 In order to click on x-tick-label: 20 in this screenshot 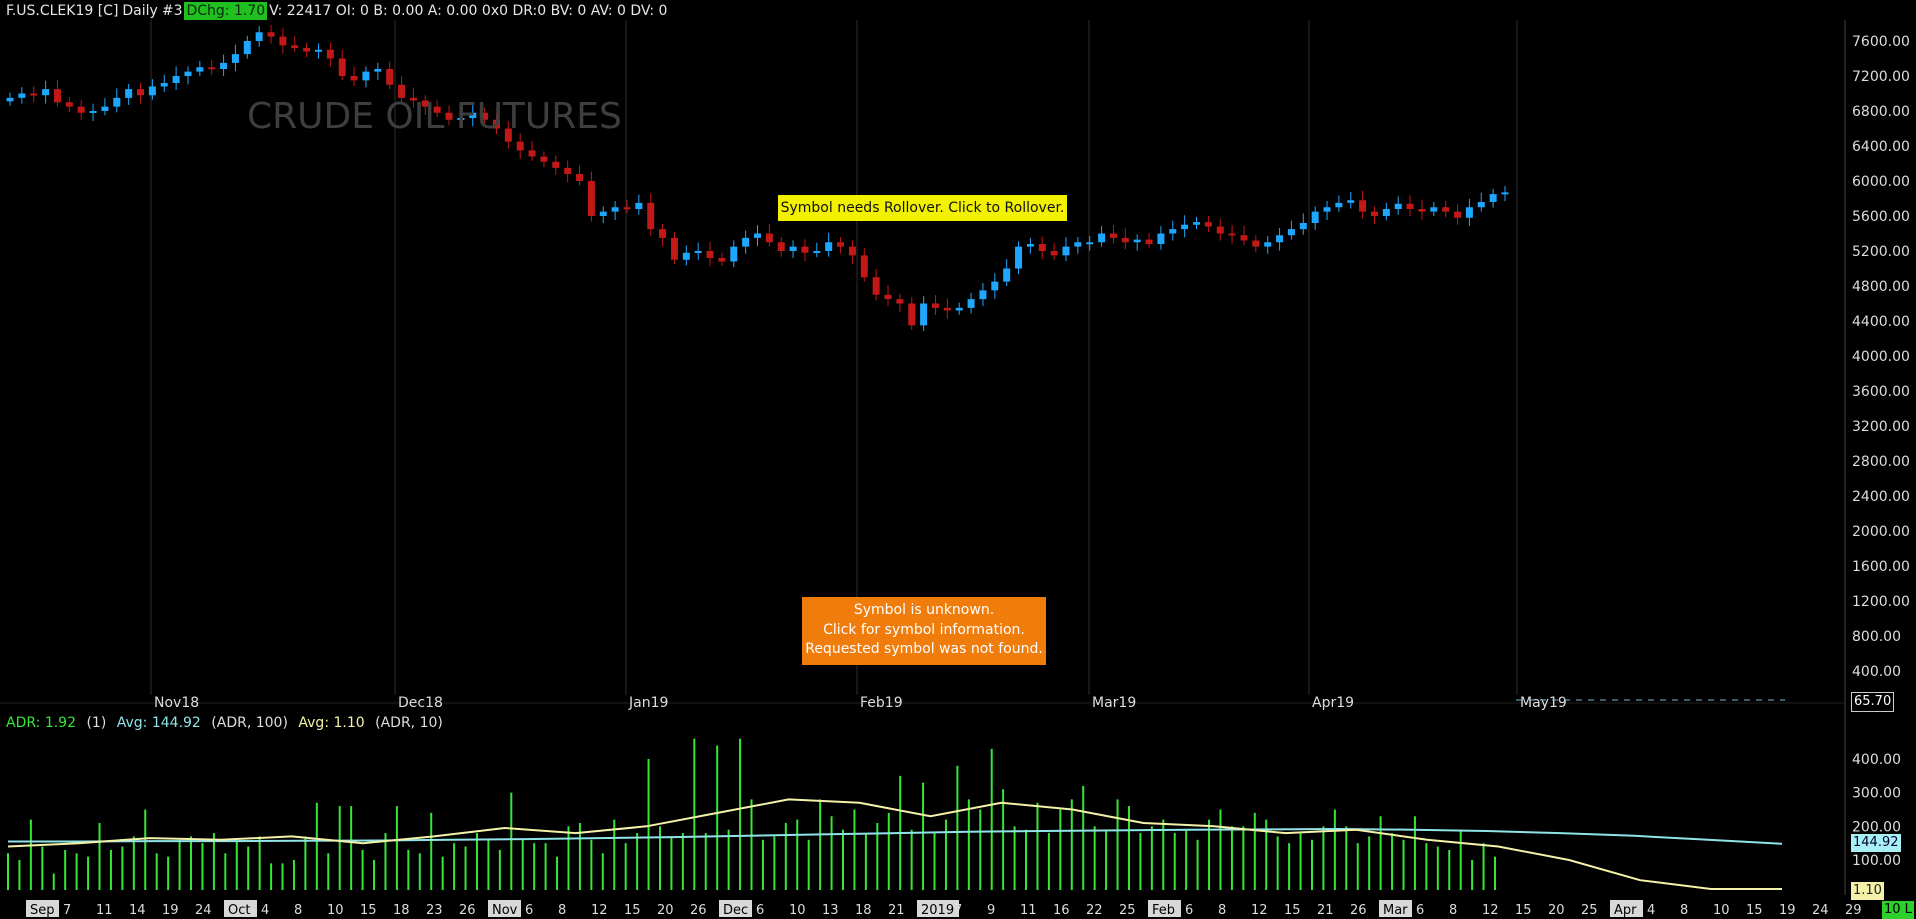, I will do `click(1556, 910)`.